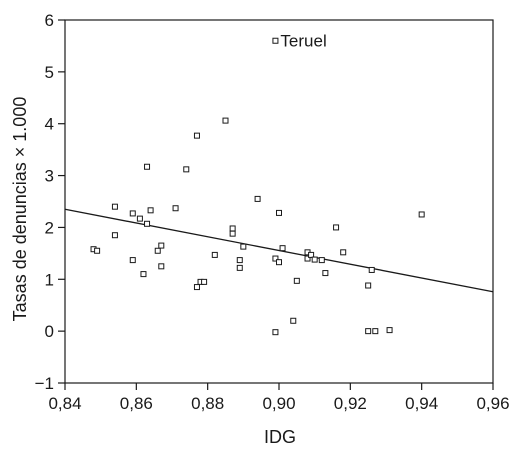 This screenshot has width=514, height=449. Describe the element at coordinates (280, 437) in the screenshot. I see `x-axis-title: IDG` at that location.